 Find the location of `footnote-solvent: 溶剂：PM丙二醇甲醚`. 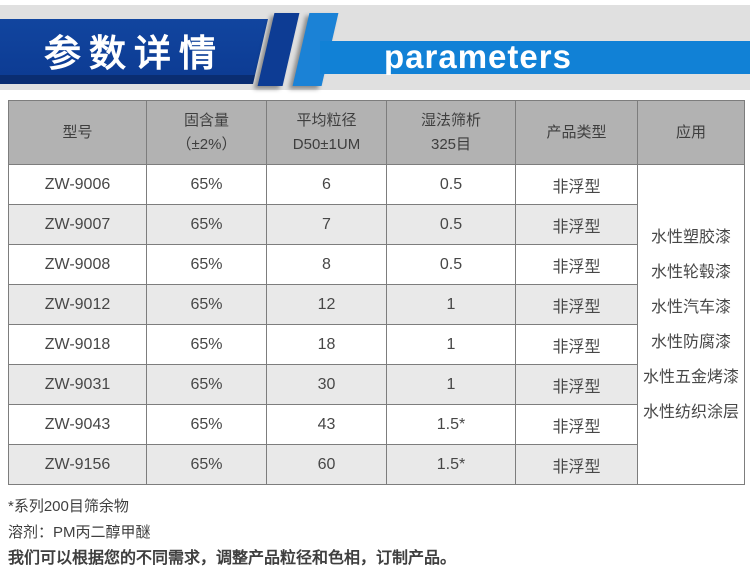

footnote-solvent: 溶剂：PM丙二醇甲醚 is located at coordinates (79, 532).